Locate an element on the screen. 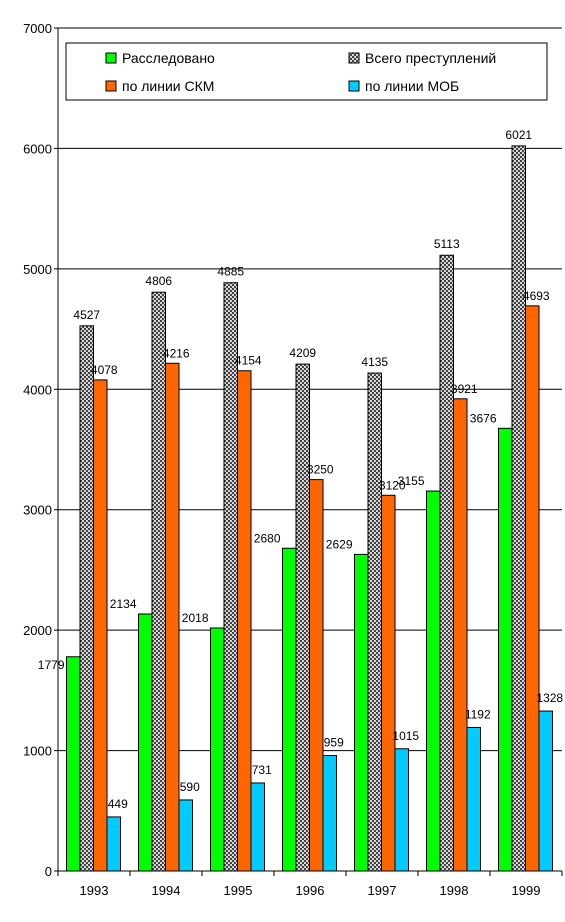 This screenshot has height=922, width=565. x-tick-label: 1994 is located at coordinates (166, 890).